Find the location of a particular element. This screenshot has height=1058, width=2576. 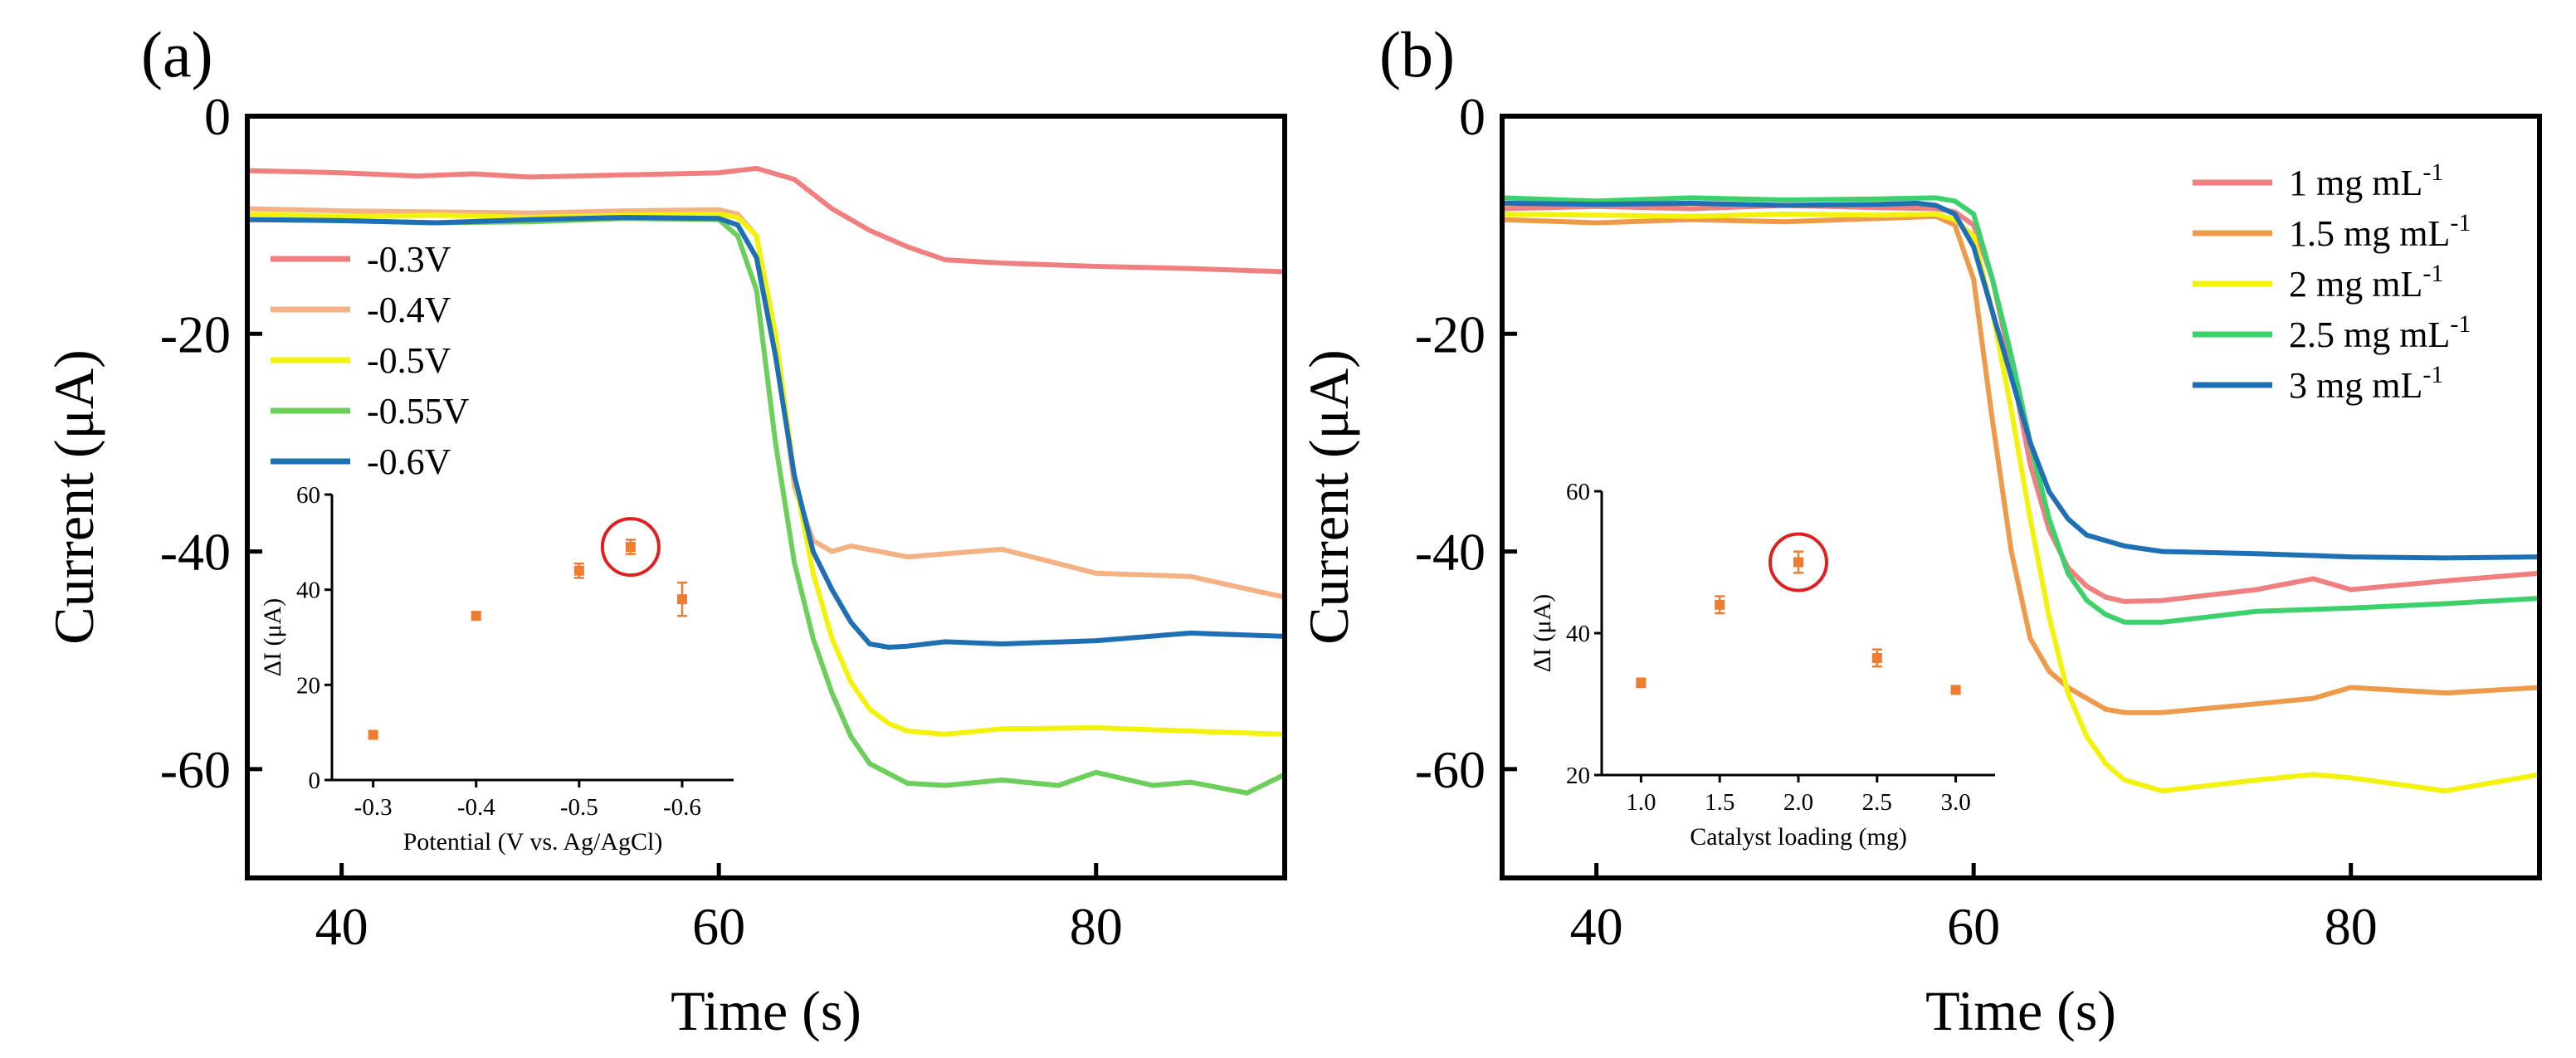

inset-x-tick-label: 1.5 is located at coordinates (1720, 802).